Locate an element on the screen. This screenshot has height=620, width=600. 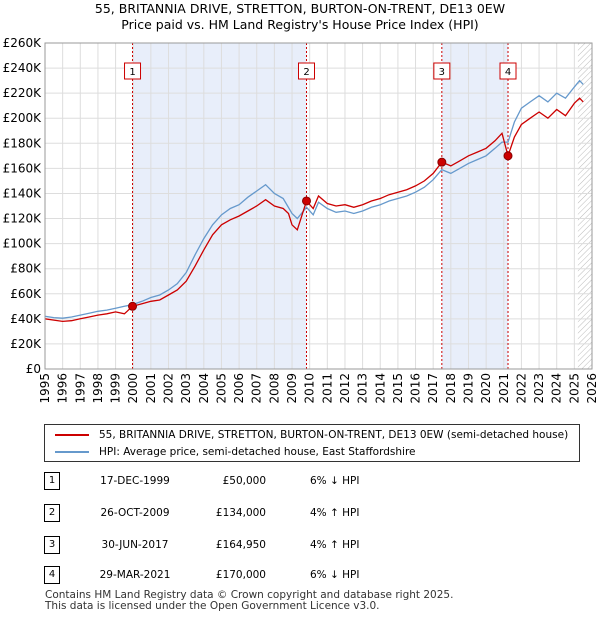
x-tick-label: 2000 is located at coordinates (133, 388).